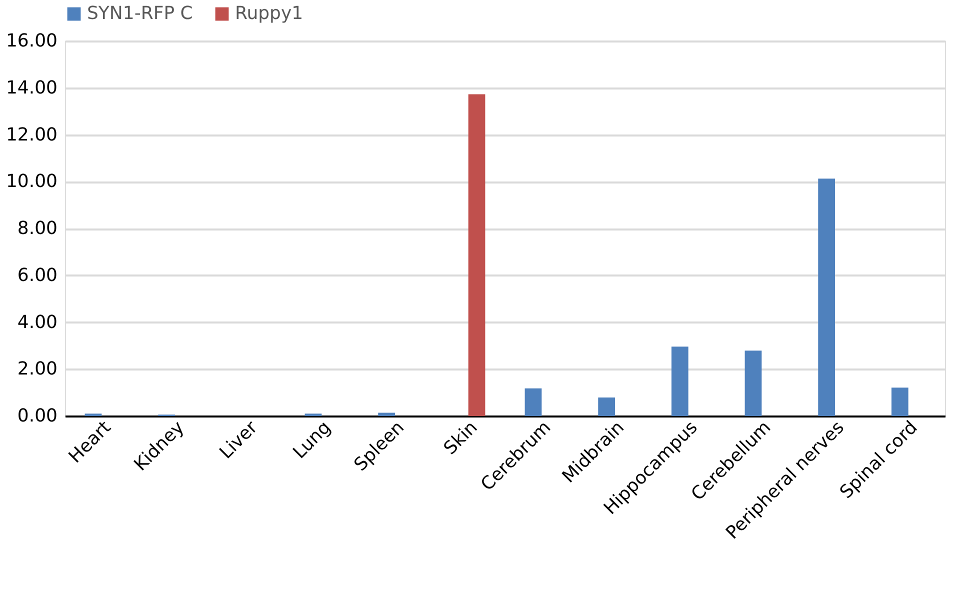  I want to click on y-tick-label: 10.00, so click(32, 181).